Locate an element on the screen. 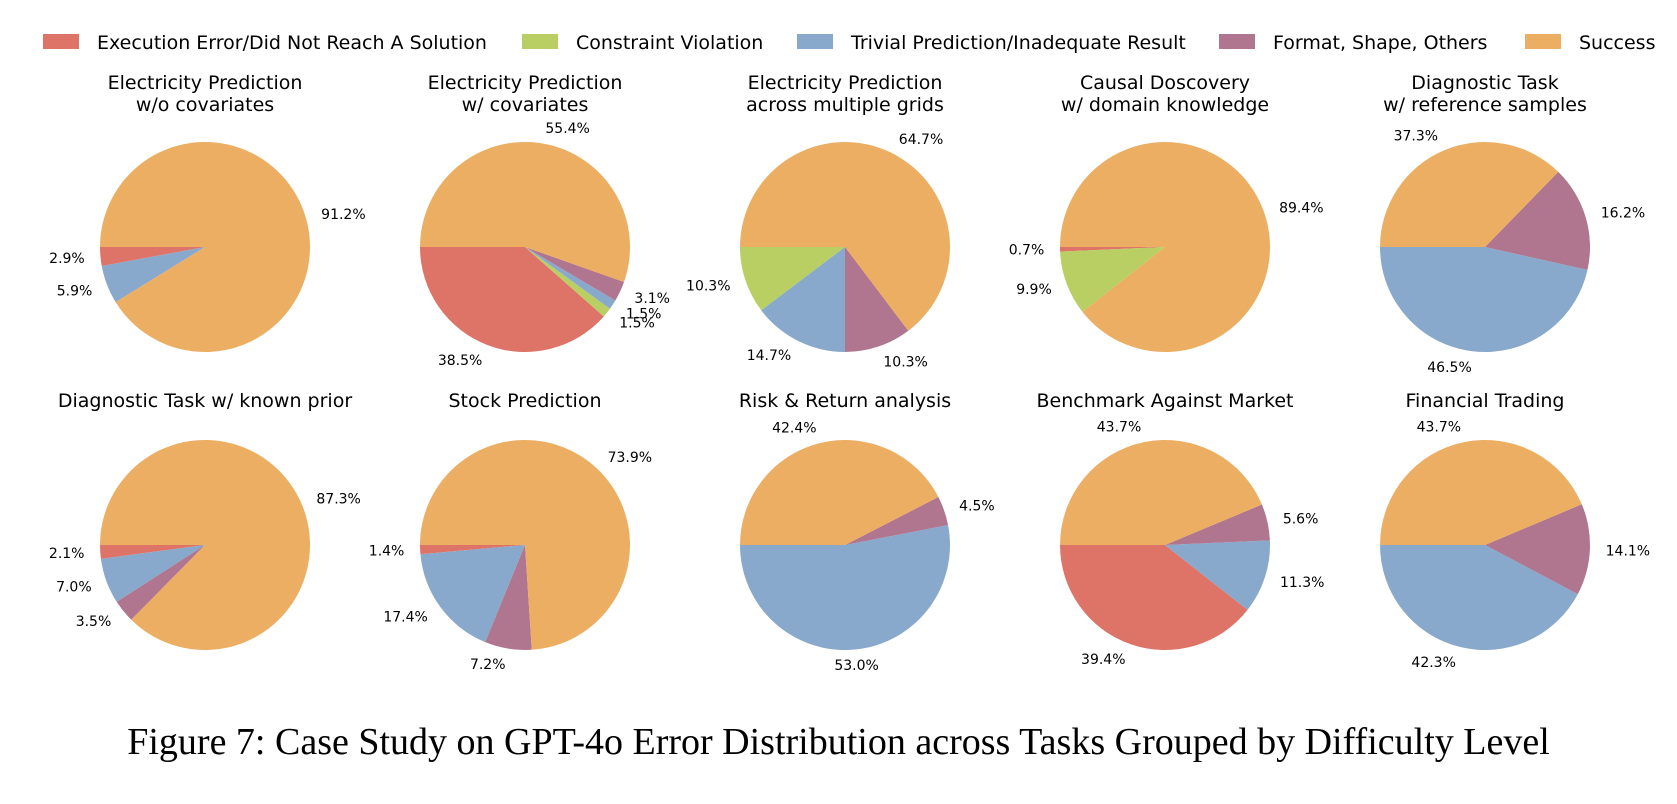  legend-item-execution-error-did-not-reach-a-solution: Execution Error/Did Not Reach A Solution is located at coordinates (265, 43).